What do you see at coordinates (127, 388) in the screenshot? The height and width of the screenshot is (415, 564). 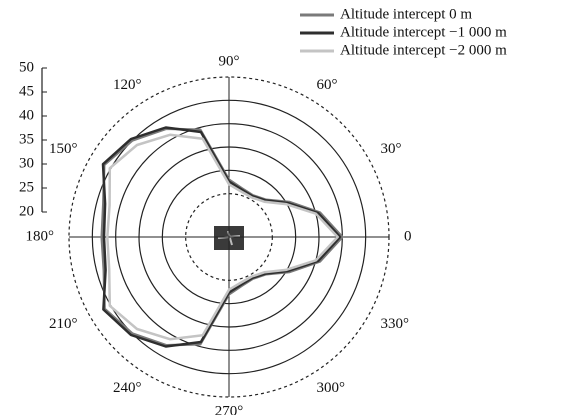 I see `angle-tick-label: 240°` at bounding box center [127, 388].